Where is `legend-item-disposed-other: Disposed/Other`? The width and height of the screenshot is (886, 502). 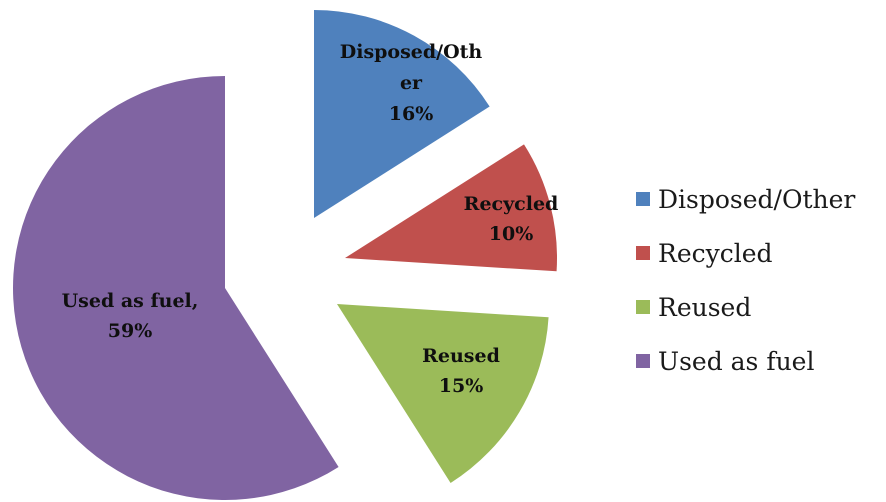
legend-item-disposed-other: Disposed/Other is located at coordinates (745, 199).